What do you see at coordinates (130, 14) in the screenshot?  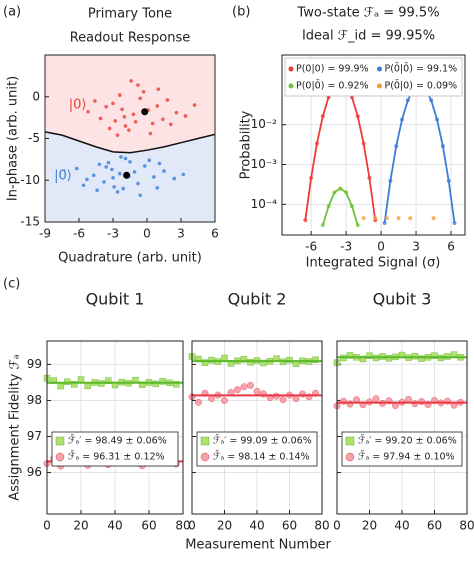 I see `chart-title: Primary Tone` at bounding box center [130, 14].